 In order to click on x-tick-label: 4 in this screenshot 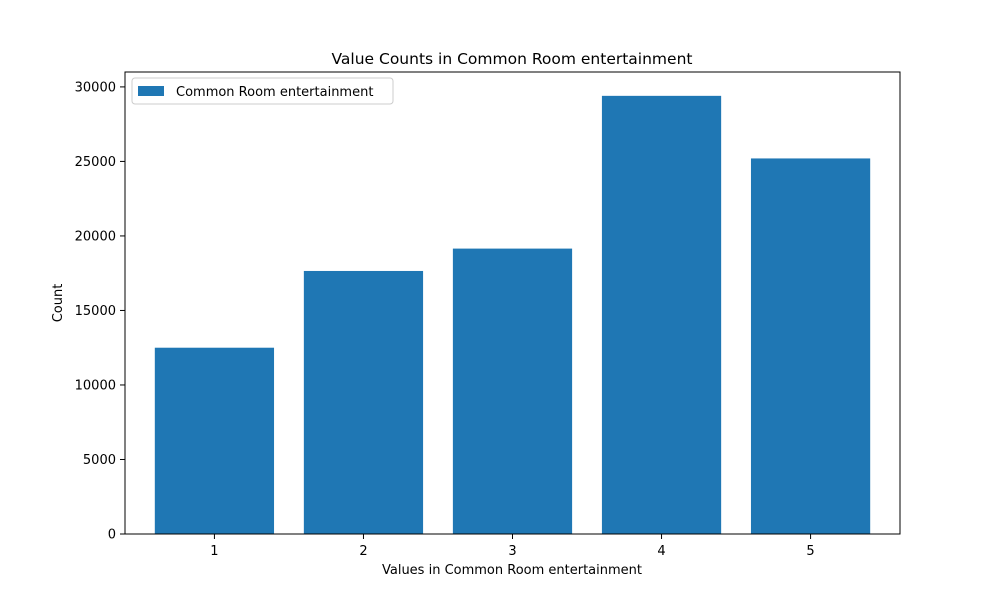, I will do `click(661, 551)`.